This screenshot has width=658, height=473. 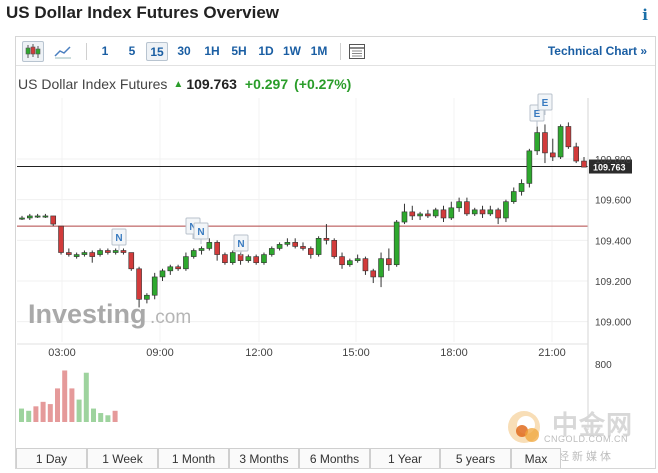 What do you see at coordinates (597, 51) in the screenshot?
I see `technical-chart-link: Technical Chart »` at bounding box center [597, 51].